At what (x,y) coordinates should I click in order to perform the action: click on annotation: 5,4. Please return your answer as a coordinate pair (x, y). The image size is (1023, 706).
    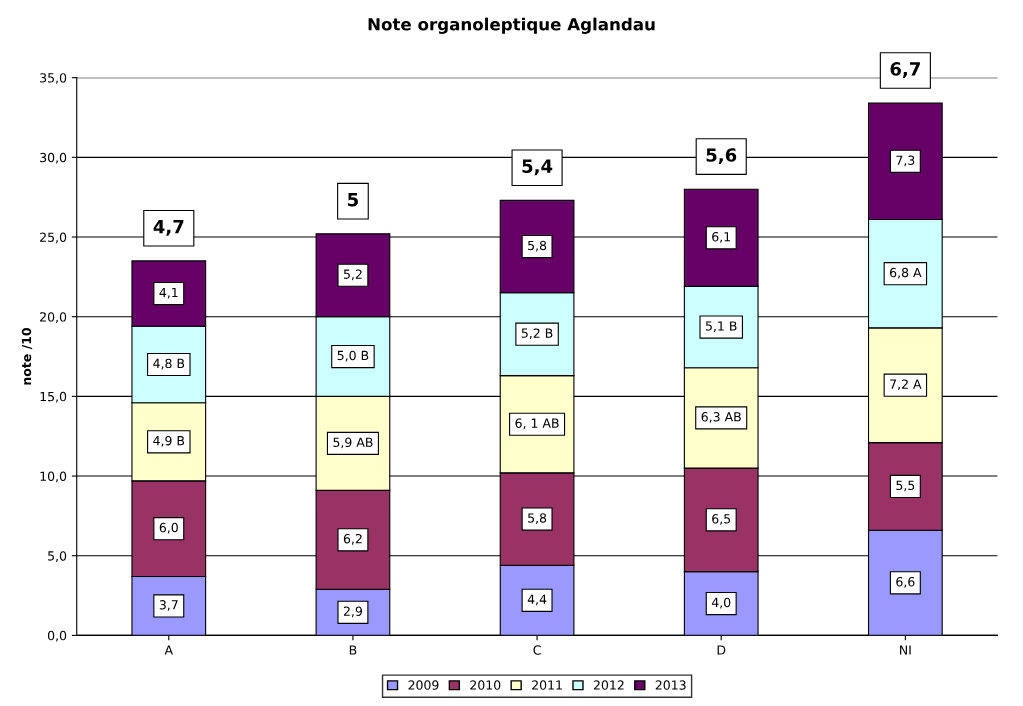
    Looking at the image, I should click on (537, 167).